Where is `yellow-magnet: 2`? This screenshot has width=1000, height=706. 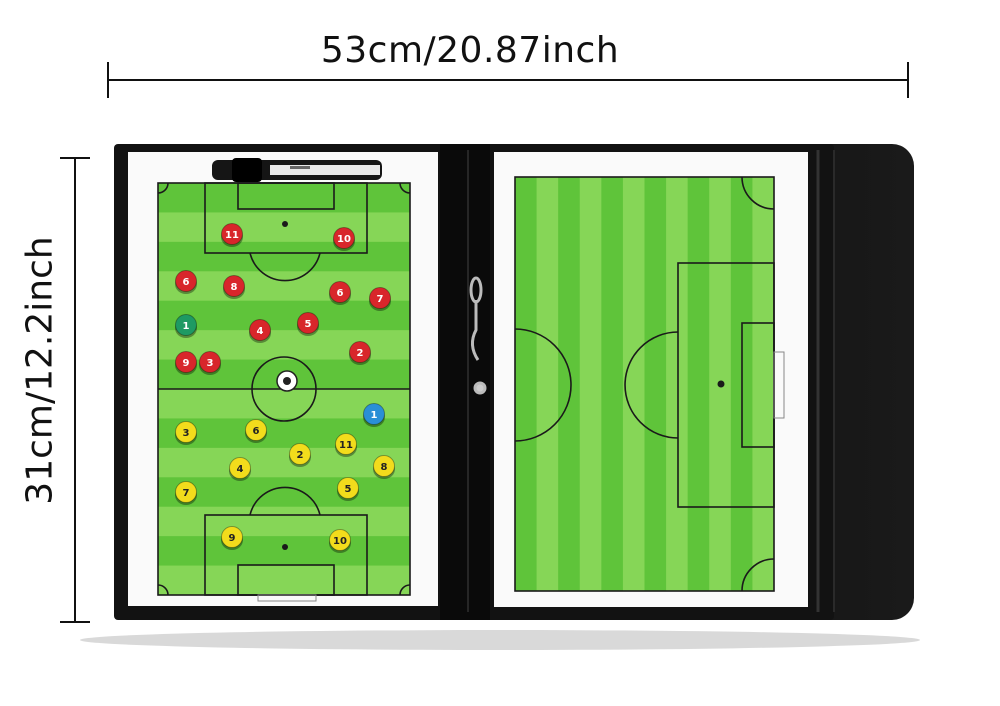 yellow-magnet: 2 is located at coordinates (300, 455).